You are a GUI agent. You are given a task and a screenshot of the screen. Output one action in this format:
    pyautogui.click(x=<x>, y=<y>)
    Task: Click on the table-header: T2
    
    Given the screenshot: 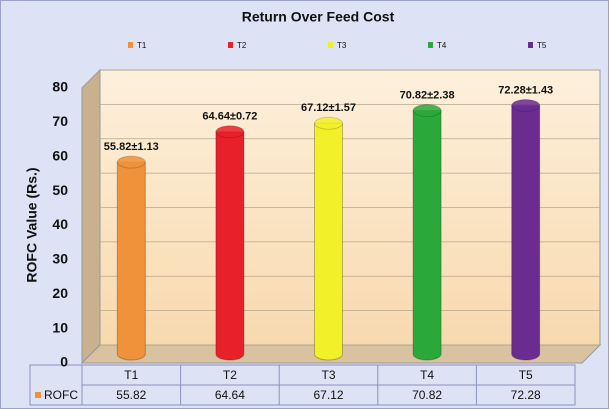 What is the action you would take?
    pyautogui.click(x=230, y=375)
    